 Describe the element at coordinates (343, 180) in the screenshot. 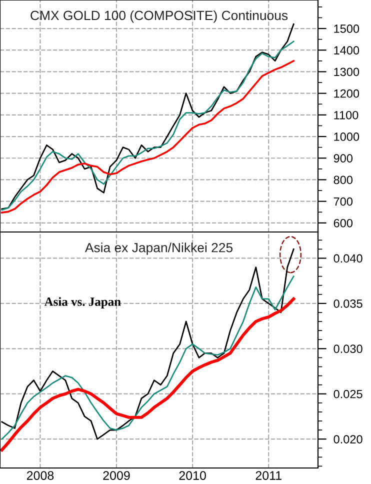

I see `y-tick-label: 800` at that location.